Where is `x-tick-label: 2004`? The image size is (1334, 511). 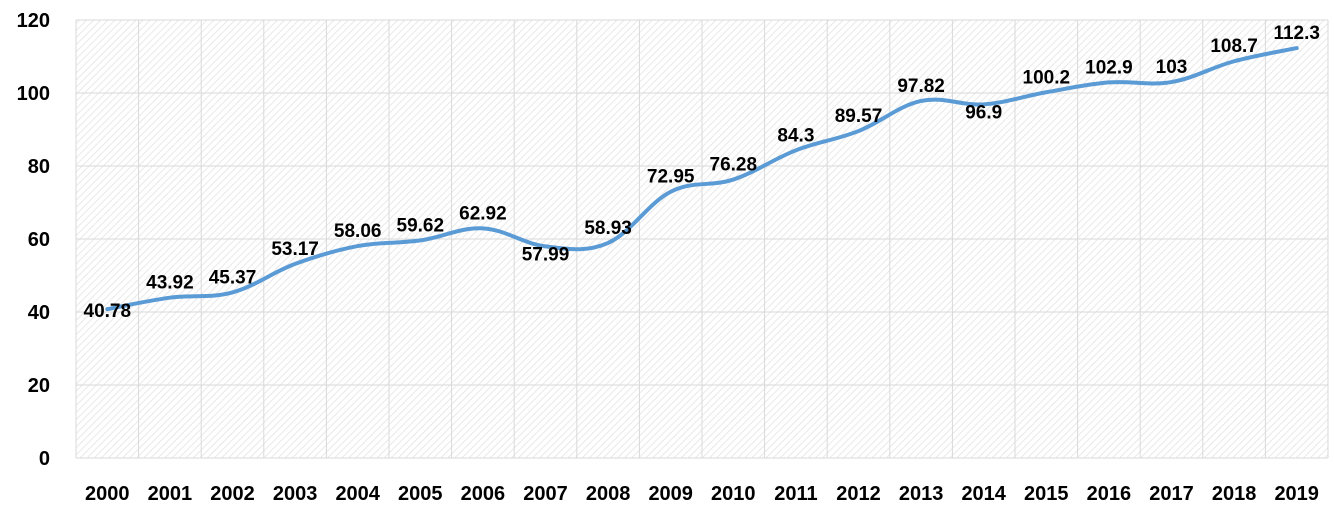
x-tick-label: 2004 is located at coordinates (357, 494).